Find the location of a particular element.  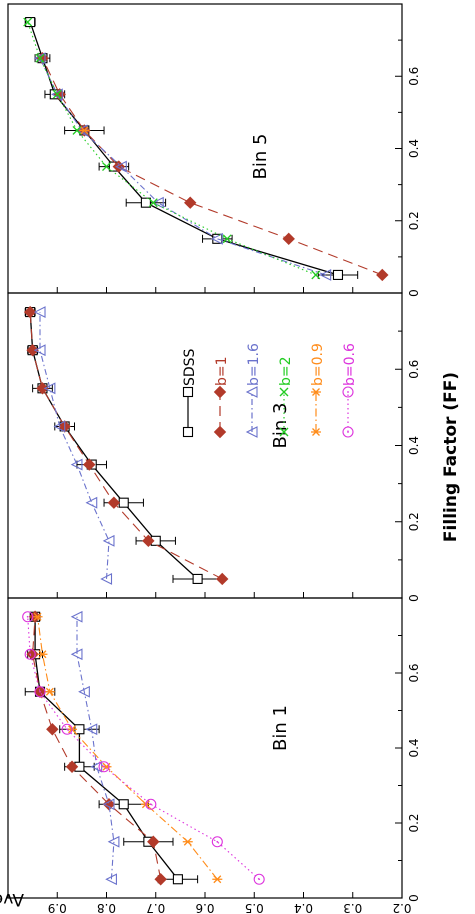

legend-entry-b-0-6: b=0.6 is located at coordinates (350, 390).